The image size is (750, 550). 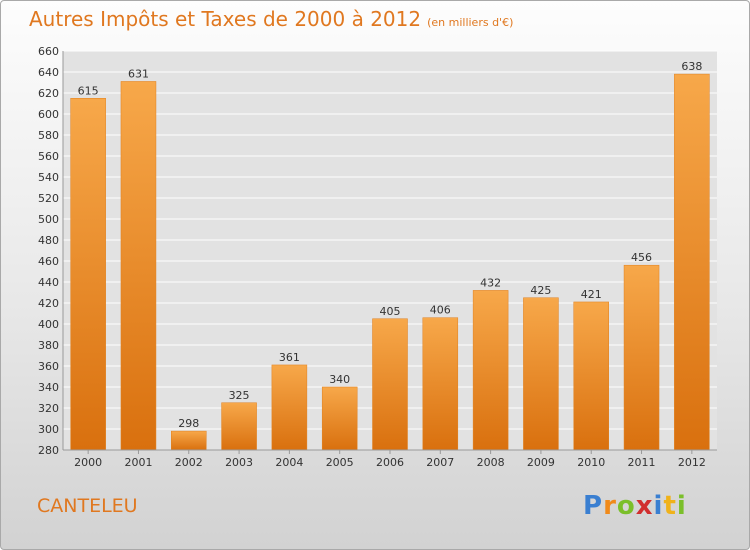 I want to click on proxiti-logo: Proxiti, so click(x=635, y=506).